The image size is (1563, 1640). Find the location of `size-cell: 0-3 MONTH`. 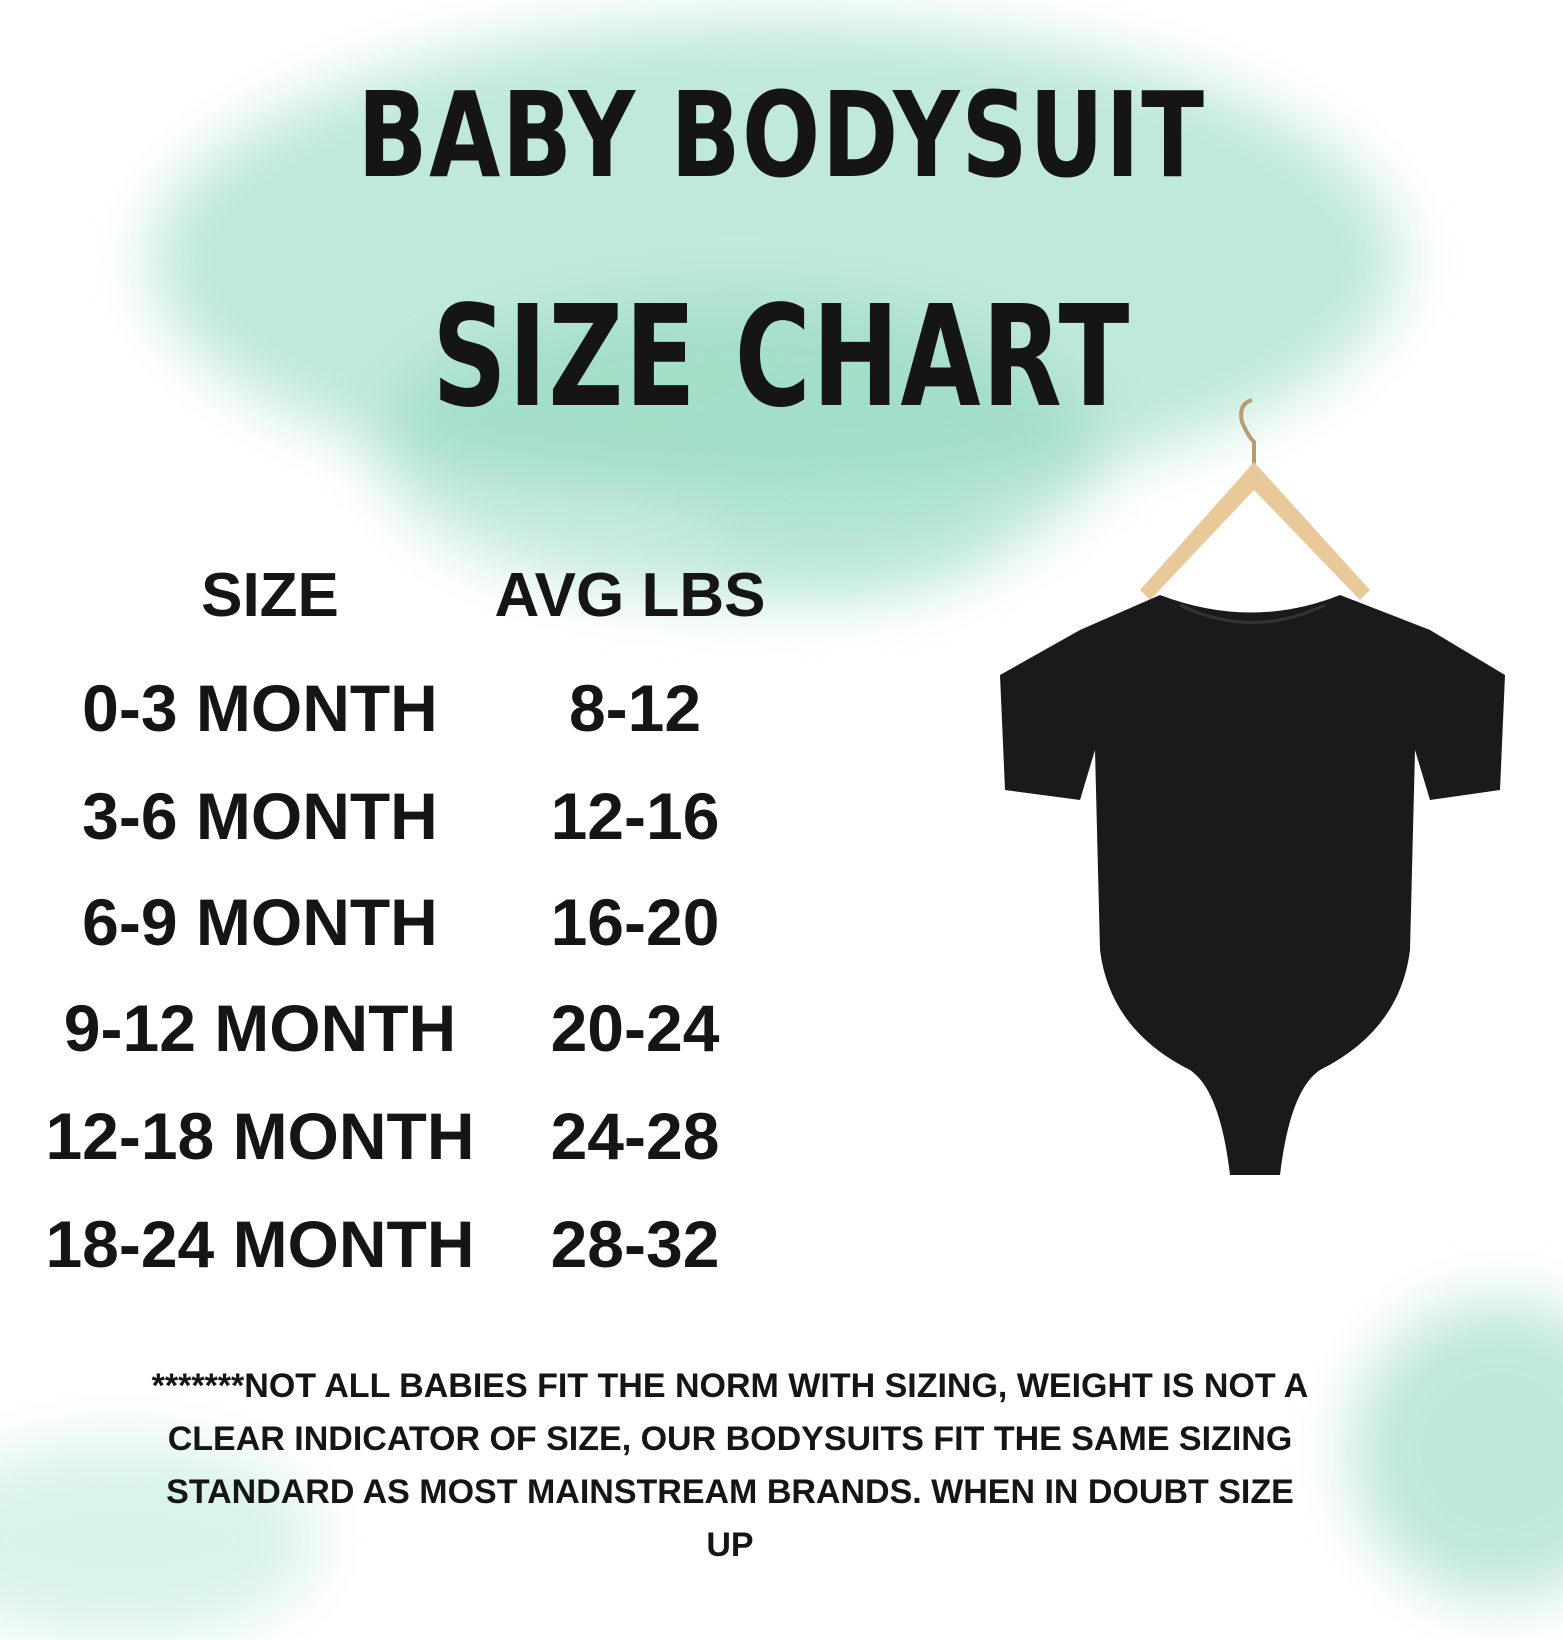

size-cell: 0-3 MONTH is located at coordinates (260, 708).